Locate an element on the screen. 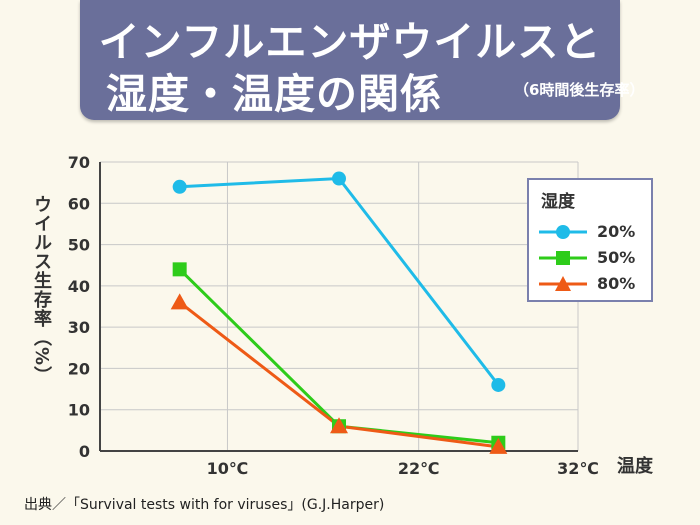  legend-item-50: 50% is located at coordinates (593, 258).